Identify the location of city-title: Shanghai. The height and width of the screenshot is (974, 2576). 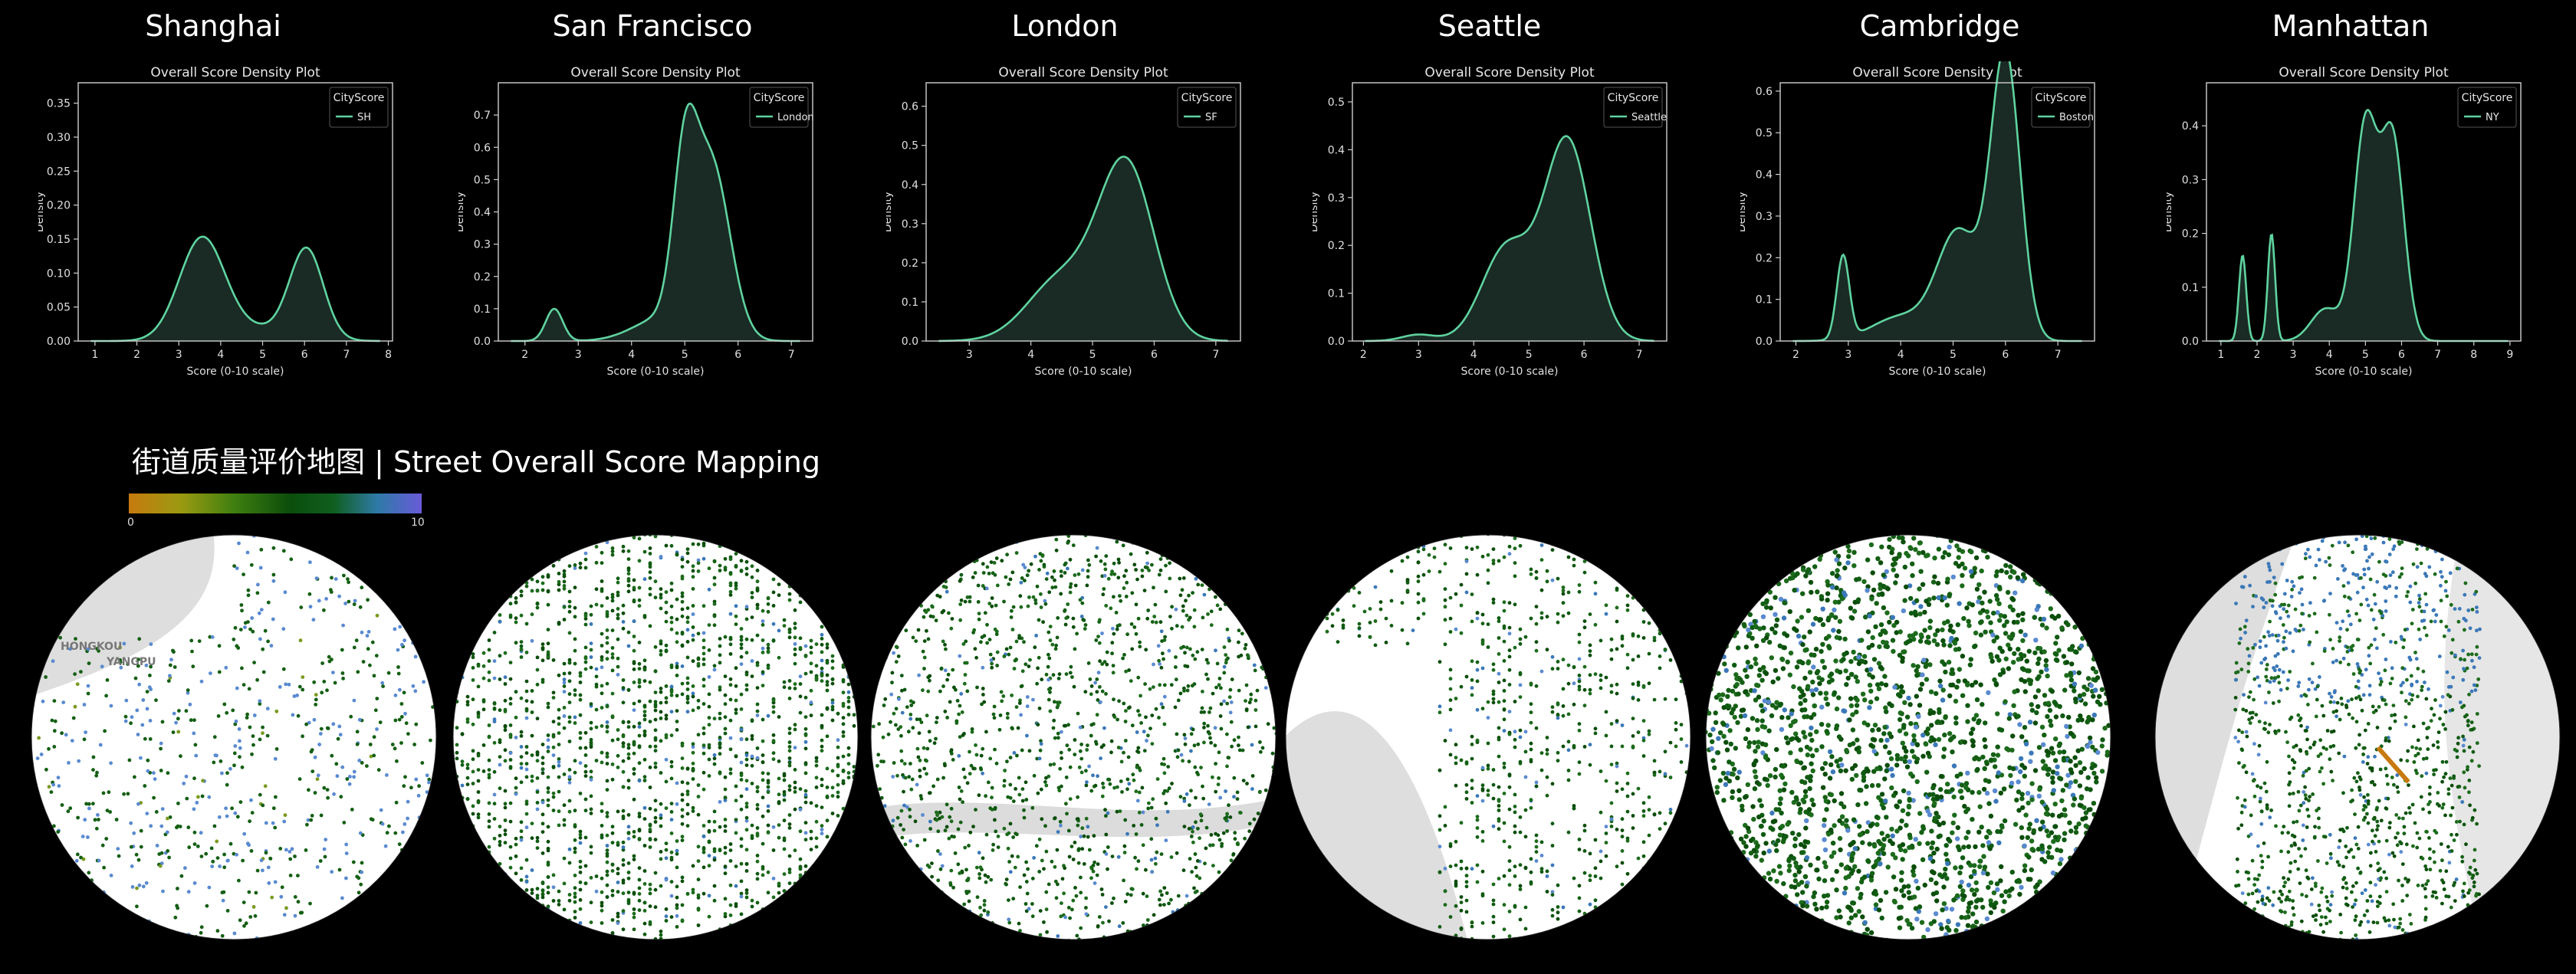
(213, 26).